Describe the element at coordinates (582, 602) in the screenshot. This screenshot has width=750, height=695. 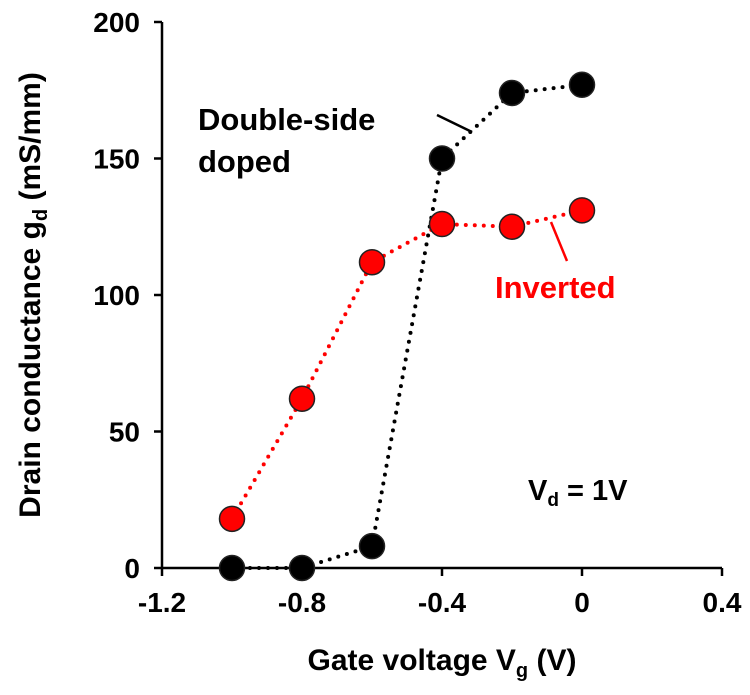
I see `x-tick-label: 0` at that location.